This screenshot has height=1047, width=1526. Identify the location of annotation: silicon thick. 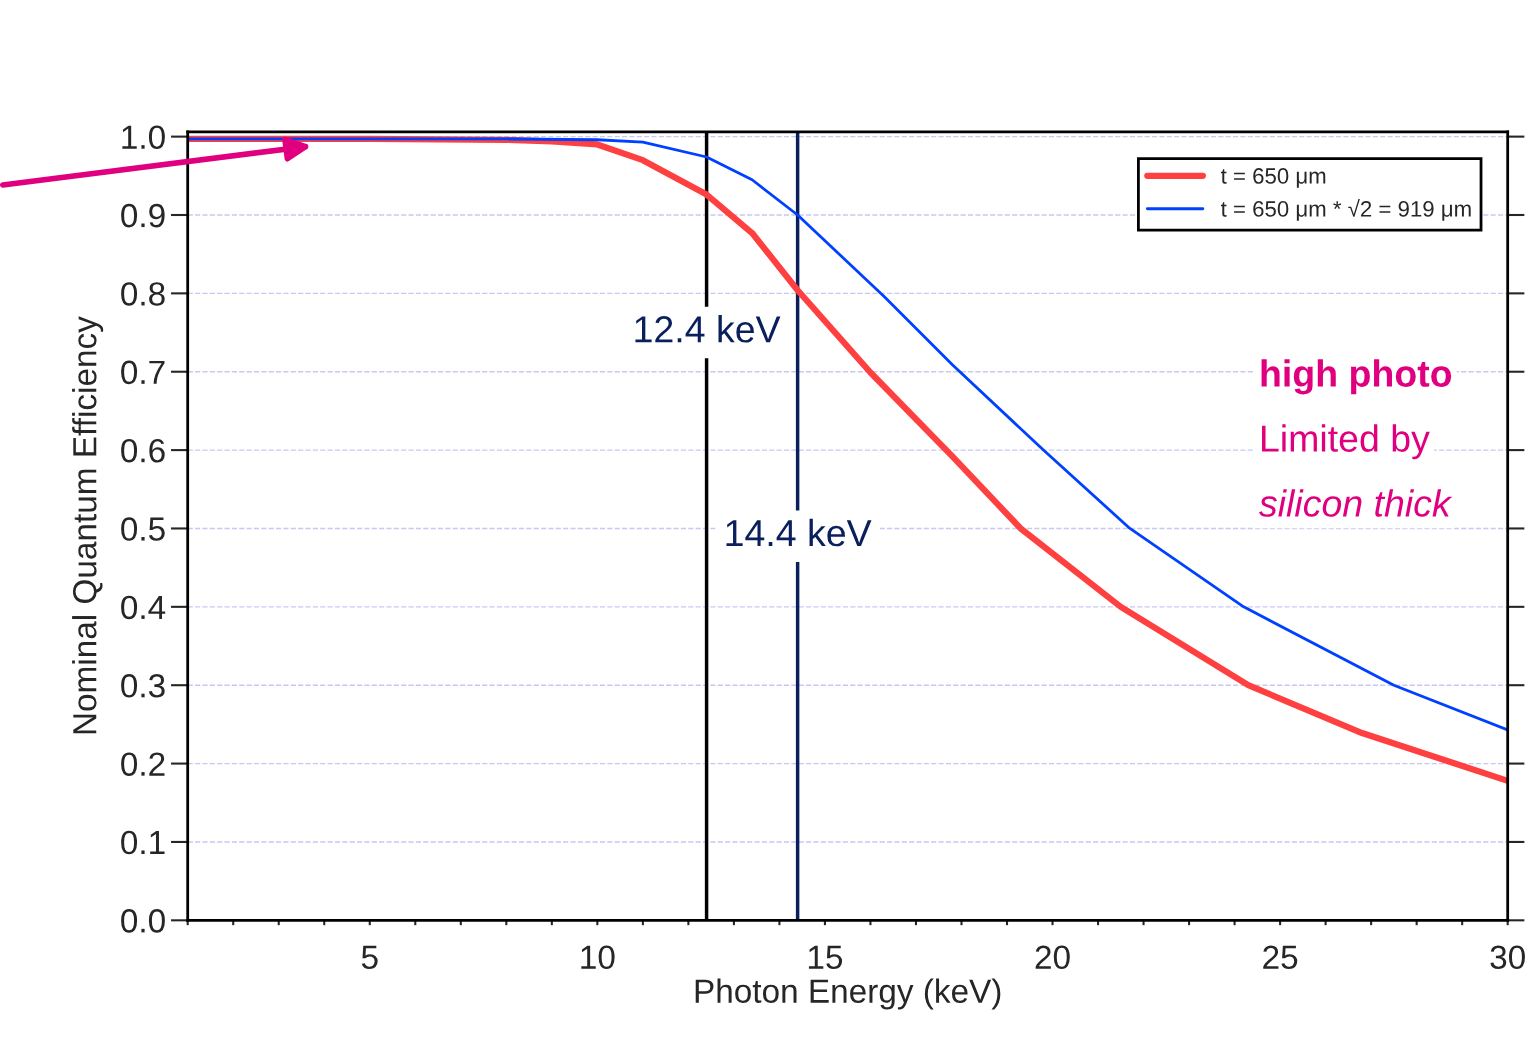
(1356, 503).